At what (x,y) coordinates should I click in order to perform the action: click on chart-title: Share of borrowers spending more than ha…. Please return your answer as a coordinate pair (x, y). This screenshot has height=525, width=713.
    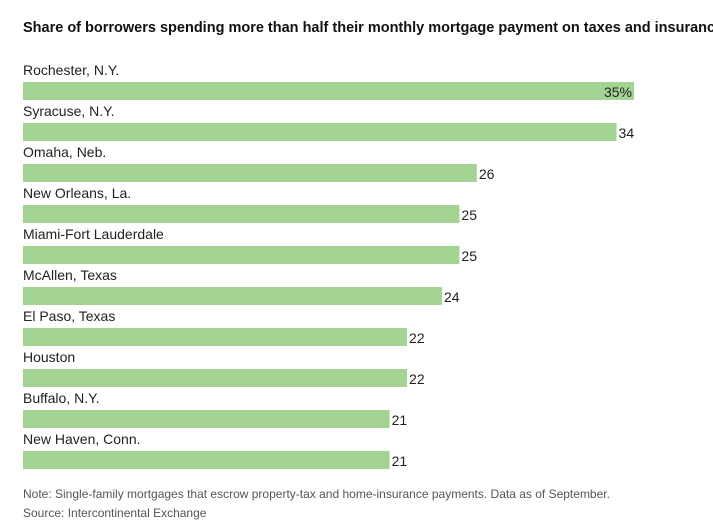
    Looking at the image, I should click on (368, 28).